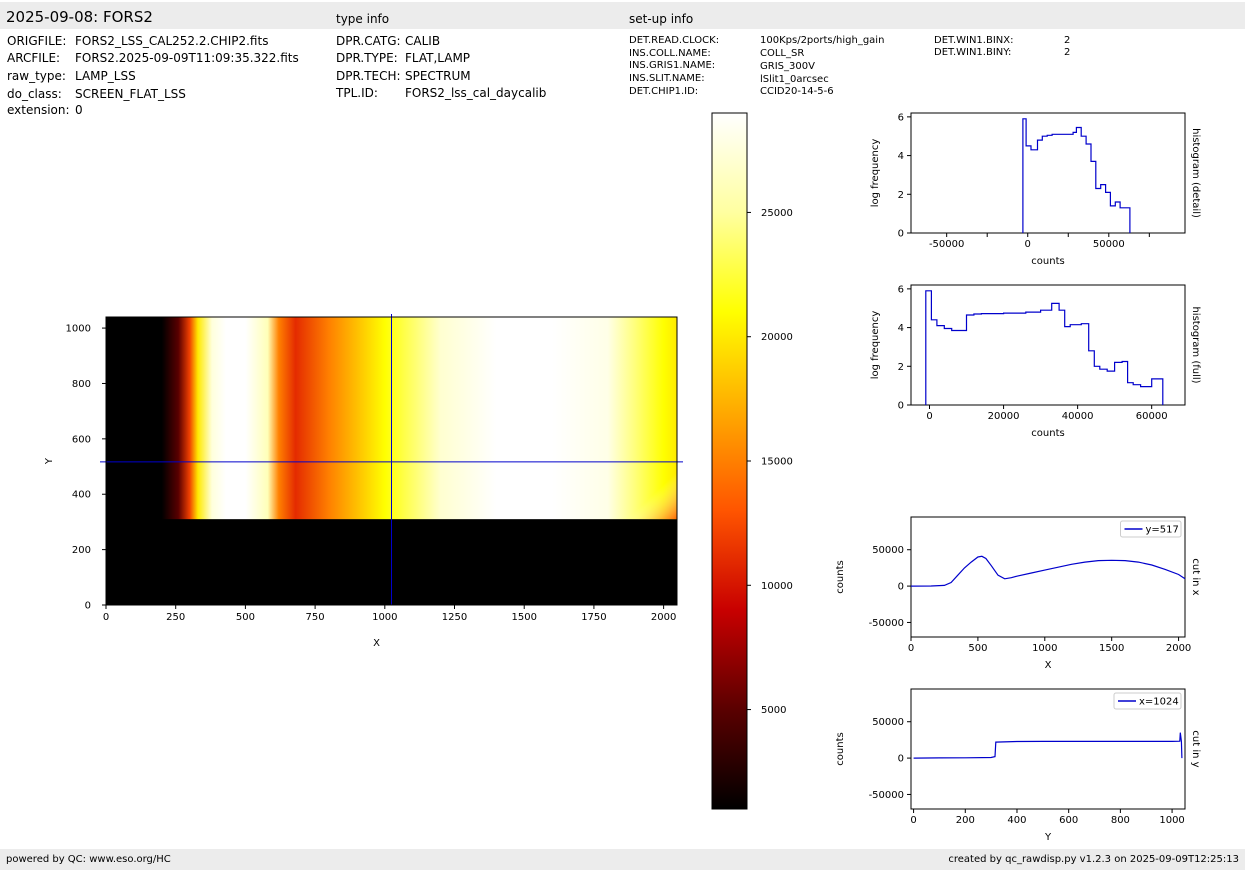 The height and width of the screenshot is (870, 1245). Describe the element at coordinates (438, 76) in the screenshot. I see `type-info-value: SPECTRUM` at that location.